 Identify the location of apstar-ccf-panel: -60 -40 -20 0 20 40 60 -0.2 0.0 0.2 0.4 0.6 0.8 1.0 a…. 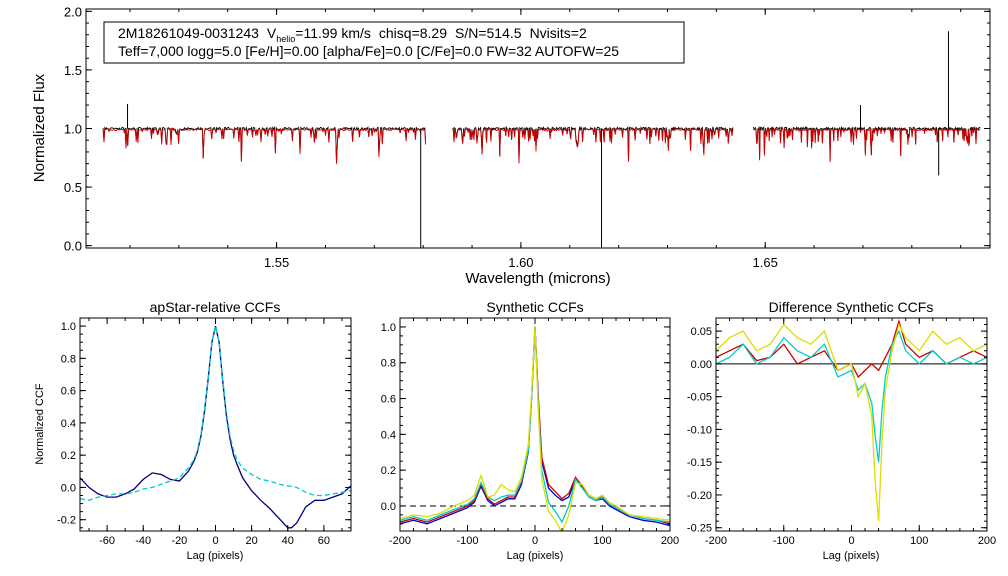
(193, 430).